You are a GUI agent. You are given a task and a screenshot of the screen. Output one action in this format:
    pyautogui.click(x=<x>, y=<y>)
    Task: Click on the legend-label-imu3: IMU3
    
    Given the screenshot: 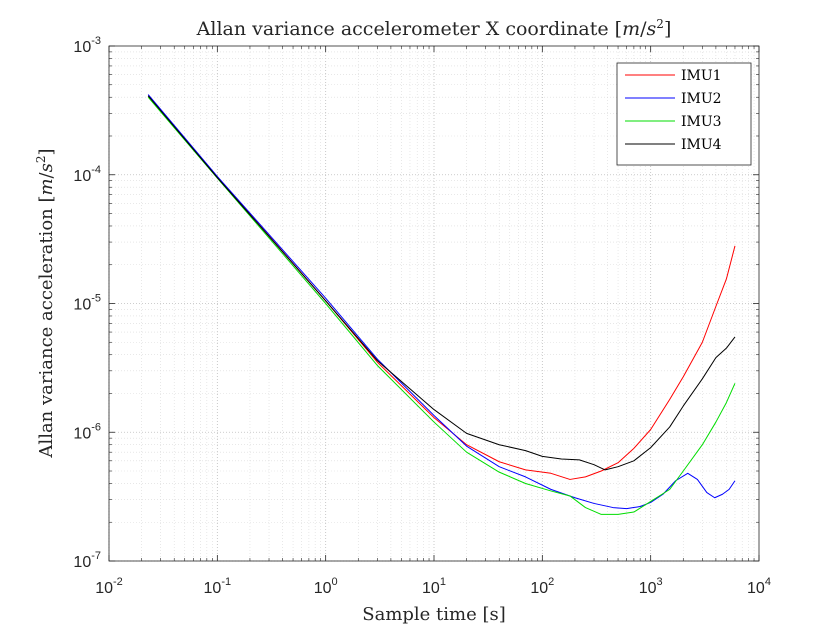 What is the action you would take?
    pyautogui.click(x=701, y=122)
    